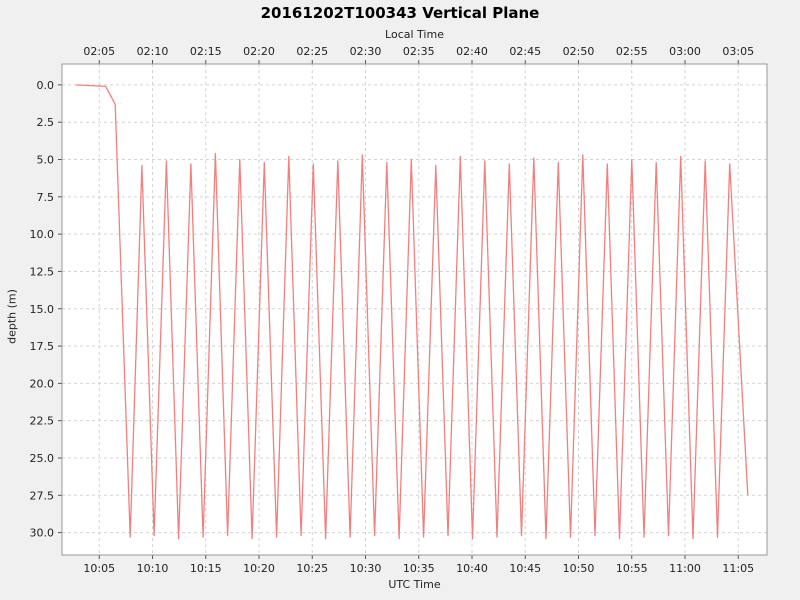 Image resolution: width=800 pixels, height=600 pixels. Describe the element at coordinates (42, 421) in the screenshot. I see `depth-tick-label: 22.5` at that location.